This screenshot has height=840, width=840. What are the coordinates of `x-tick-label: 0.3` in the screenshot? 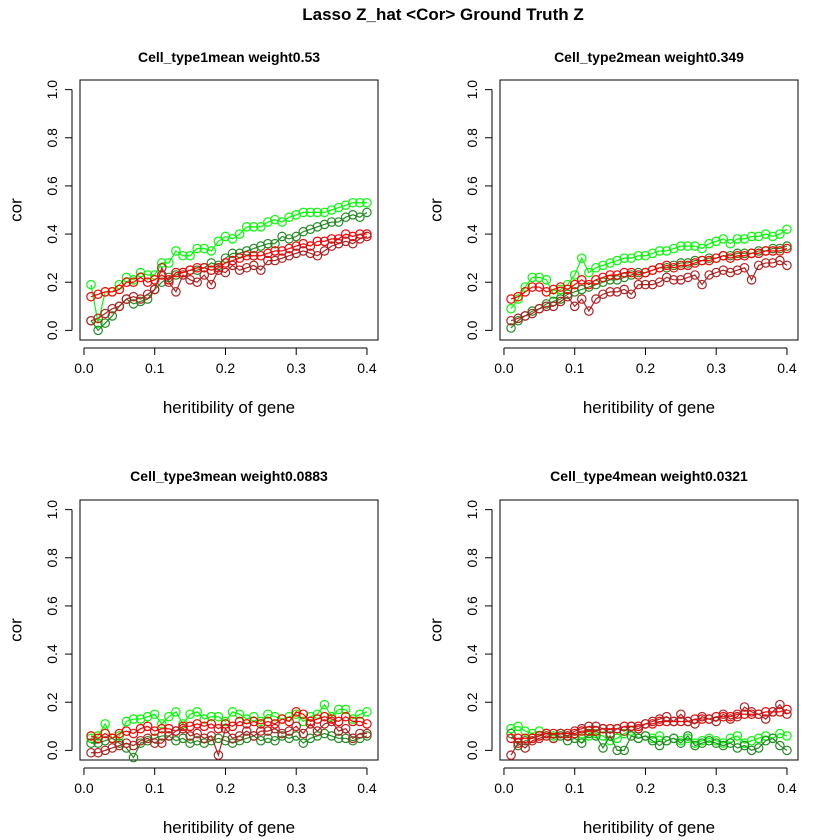 It's located at (716, 368).